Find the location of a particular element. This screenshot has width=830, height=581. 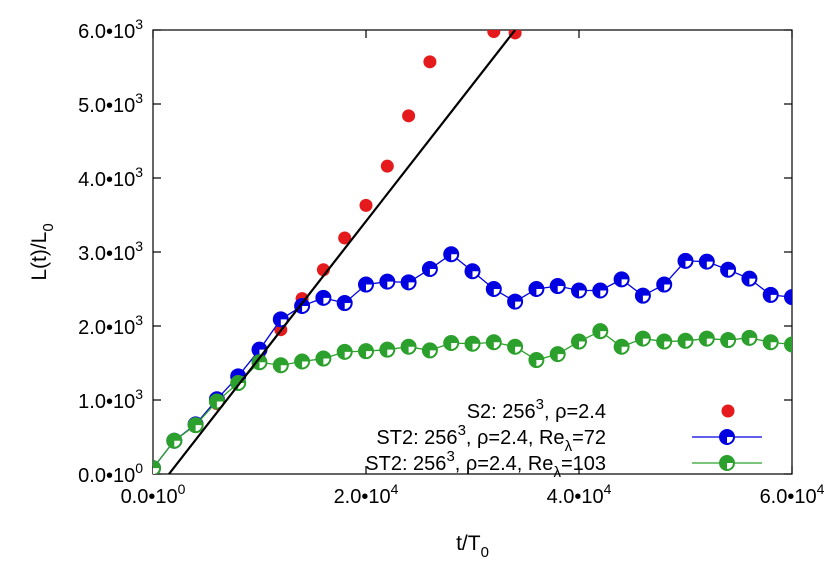

y-tick-label: 3.0•103 is located at coordinates (110, 251).